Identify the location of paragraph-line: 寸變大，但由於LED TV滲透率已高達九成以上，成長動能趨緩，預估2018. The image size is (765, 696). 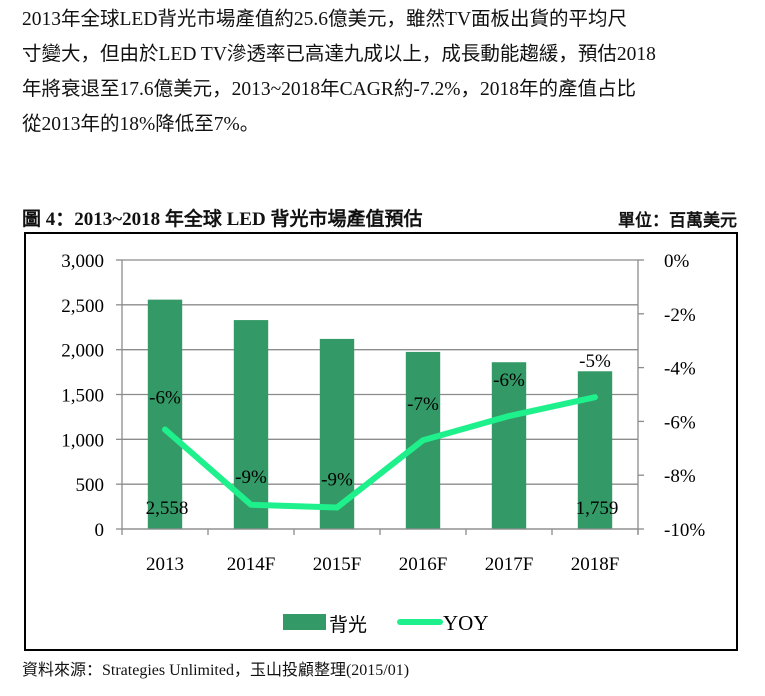
(339, 54).